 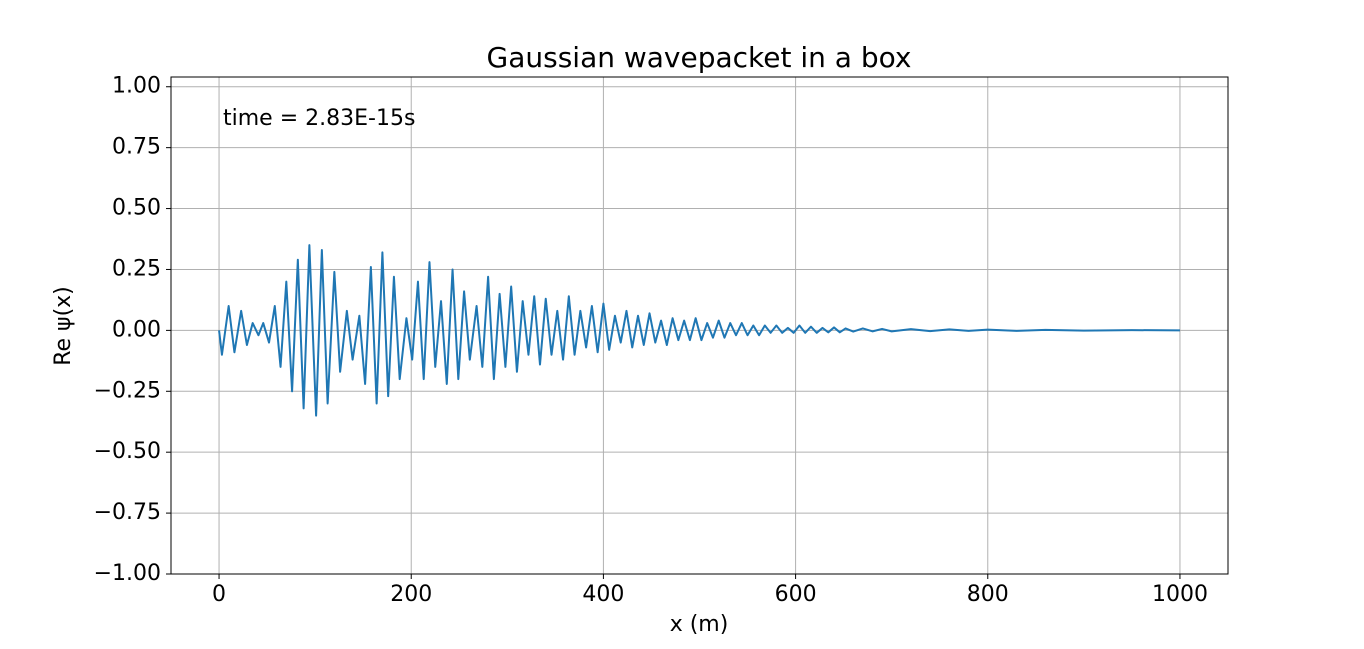 What do you see at coordinates (411, 594) in the screenshot?
I see `x-tick-label: 200` at bounding box center [411, 594].